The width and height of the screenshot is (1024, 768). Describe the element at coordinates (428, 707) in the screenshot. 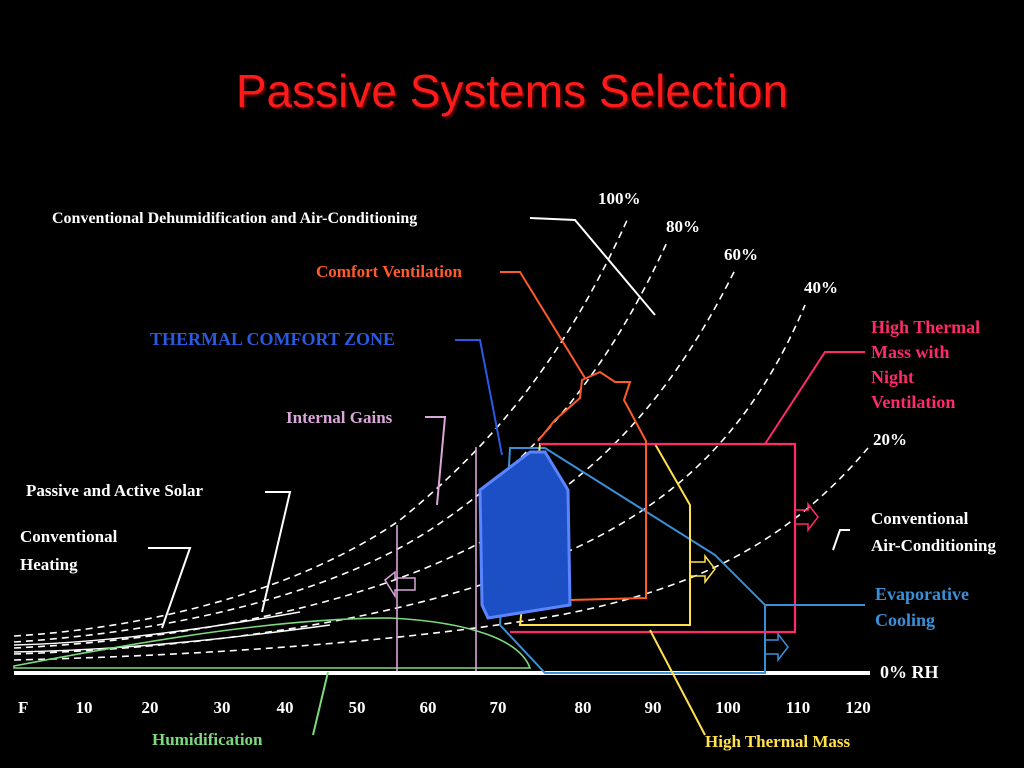

I see `x-tick-label: 60` at that location.